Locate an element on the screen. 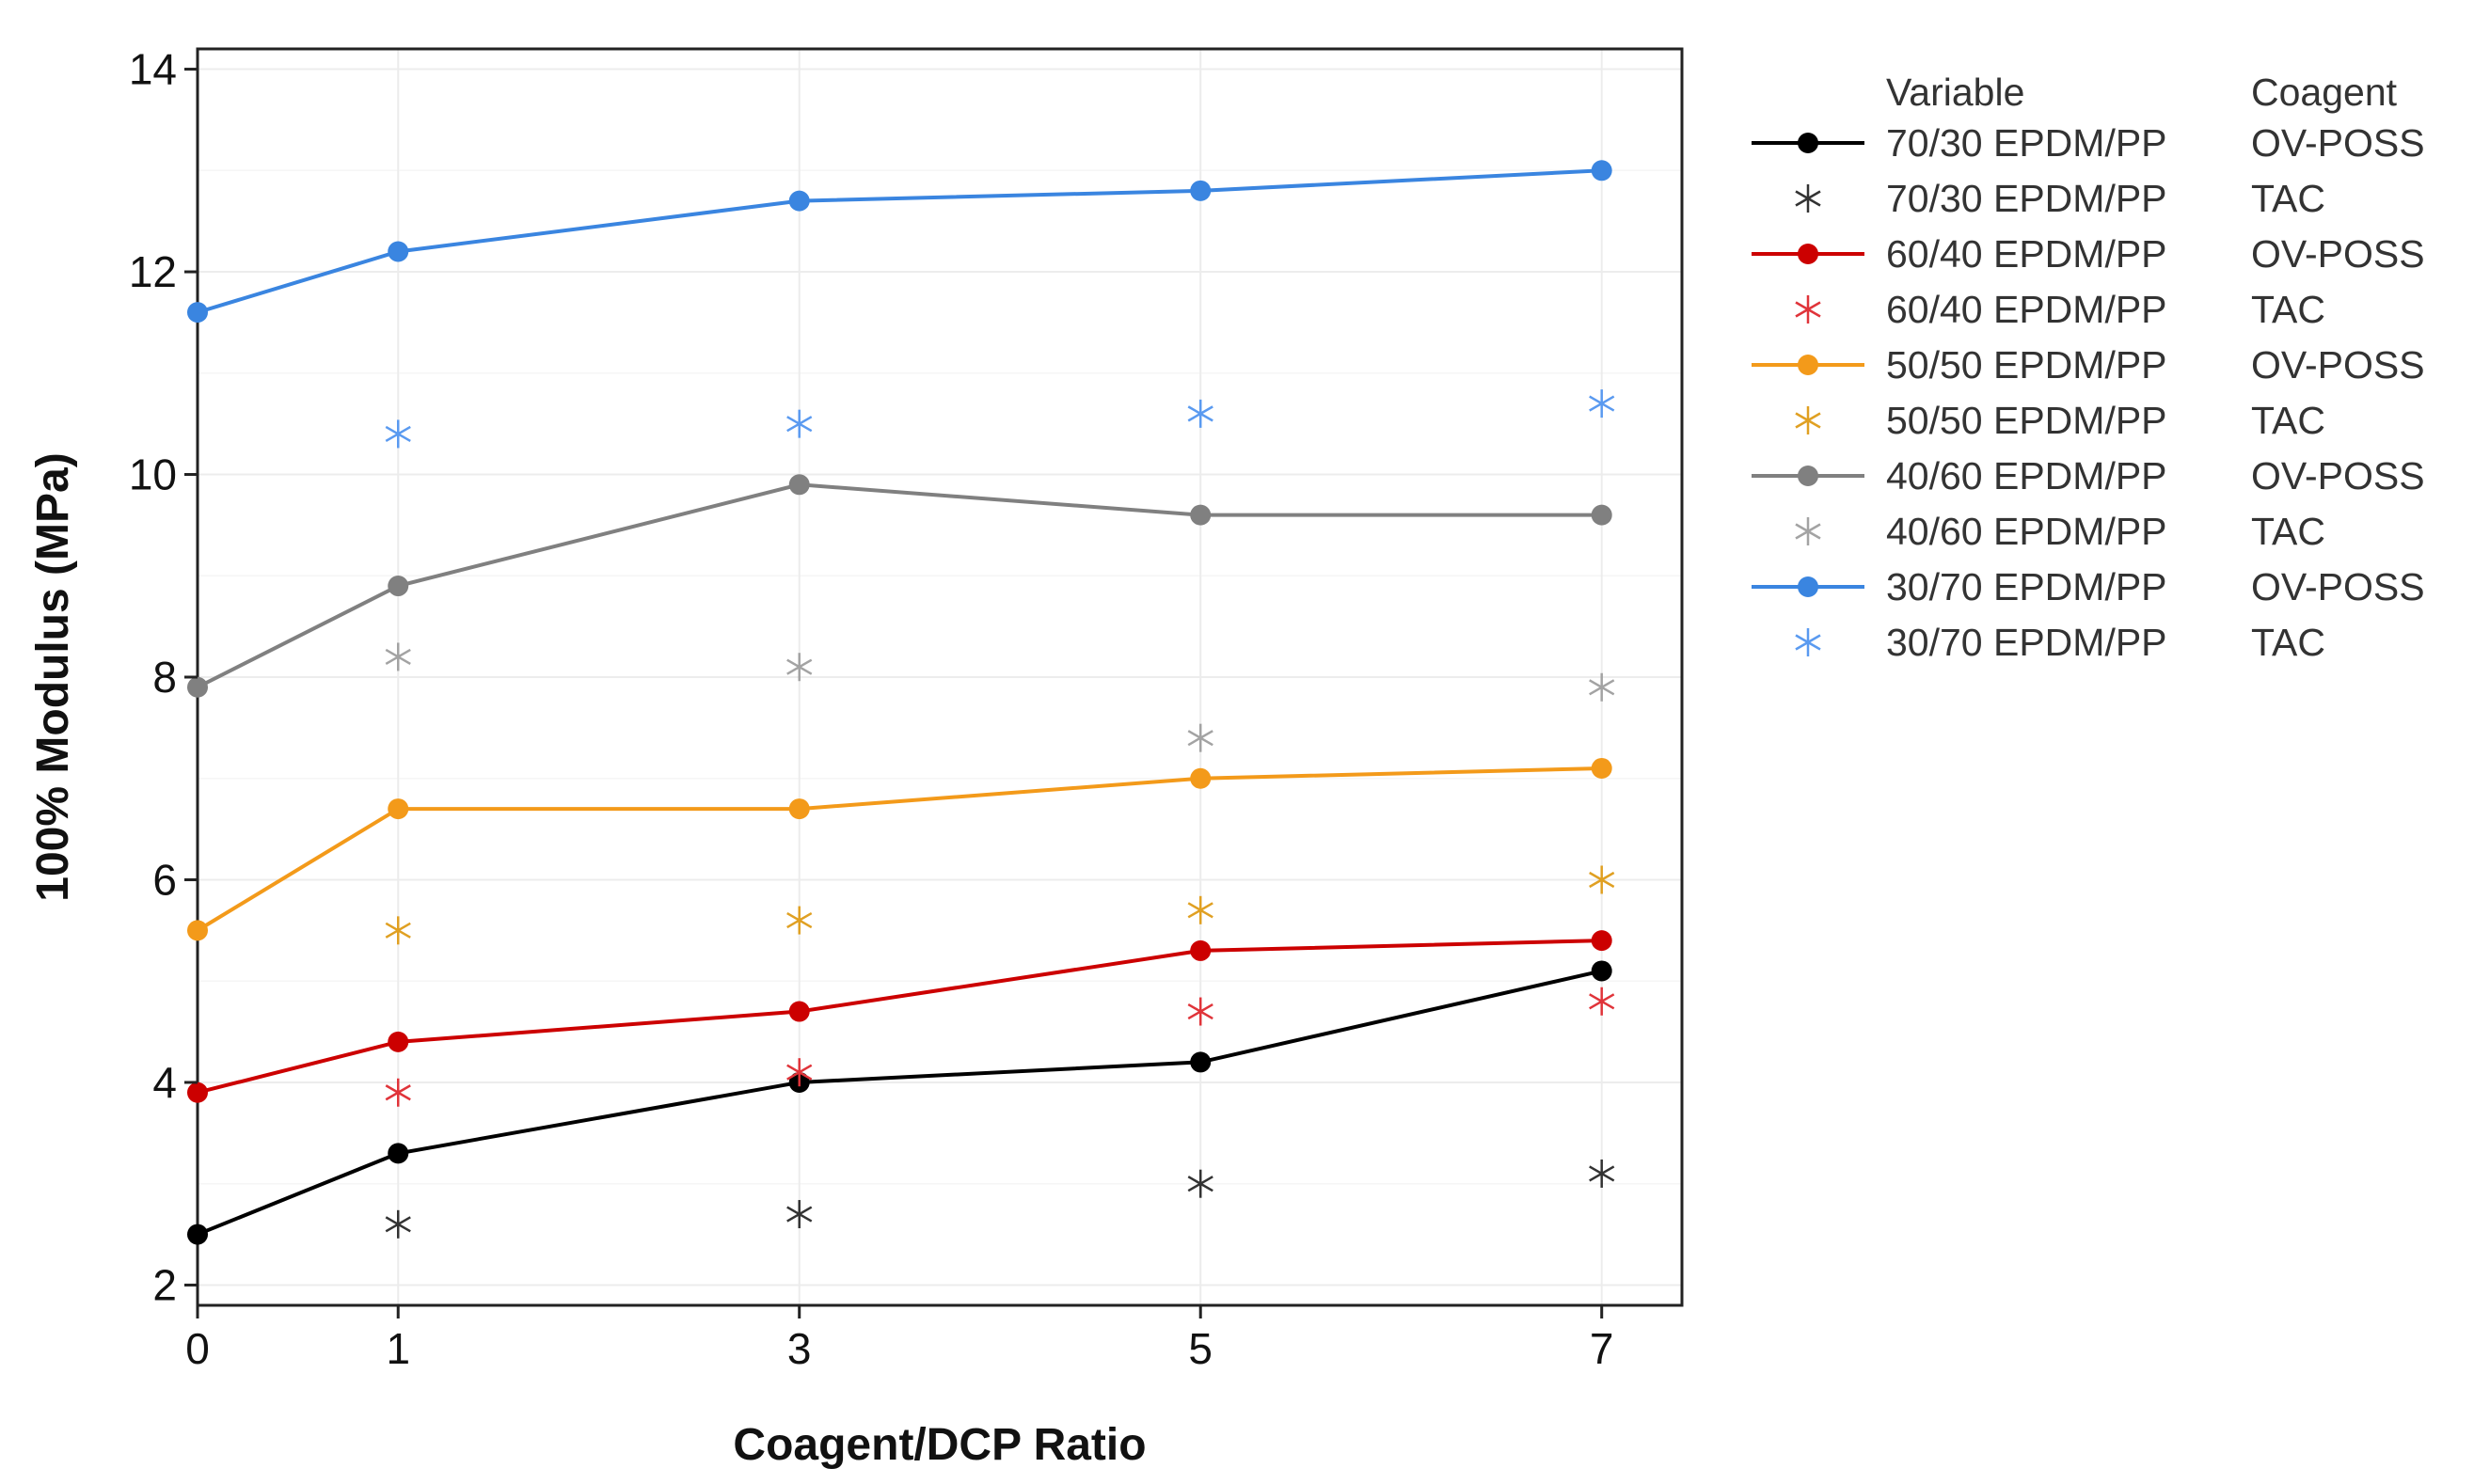  x-axis: 0 1 3 5 7 is located at coordinates (899, 1339).